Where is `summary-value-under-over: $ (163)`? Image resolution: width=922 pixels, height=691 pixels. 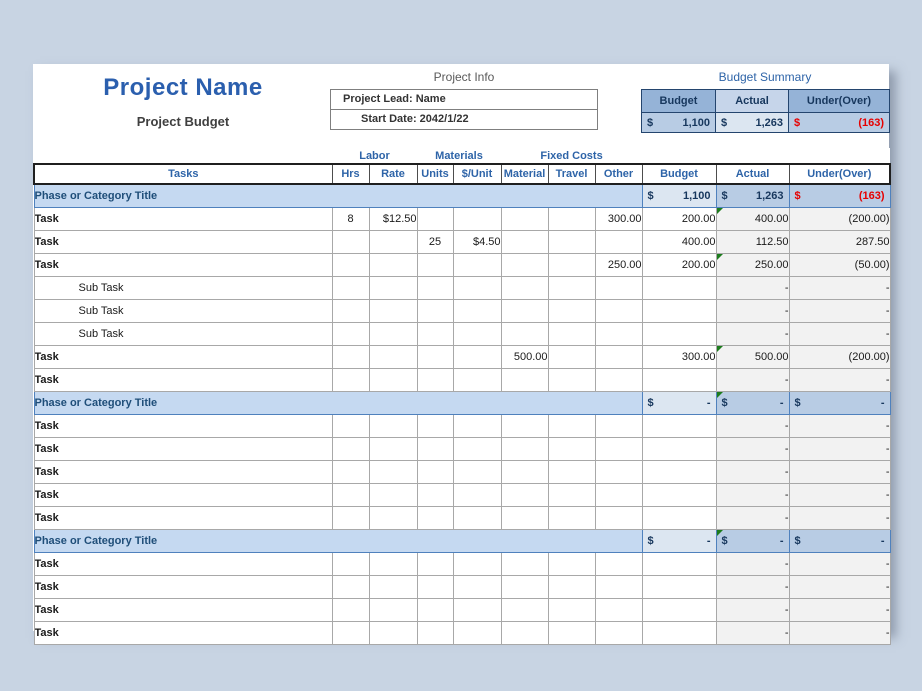 summary-value-under-over: $ (163) is located at coordinates (839, 122).